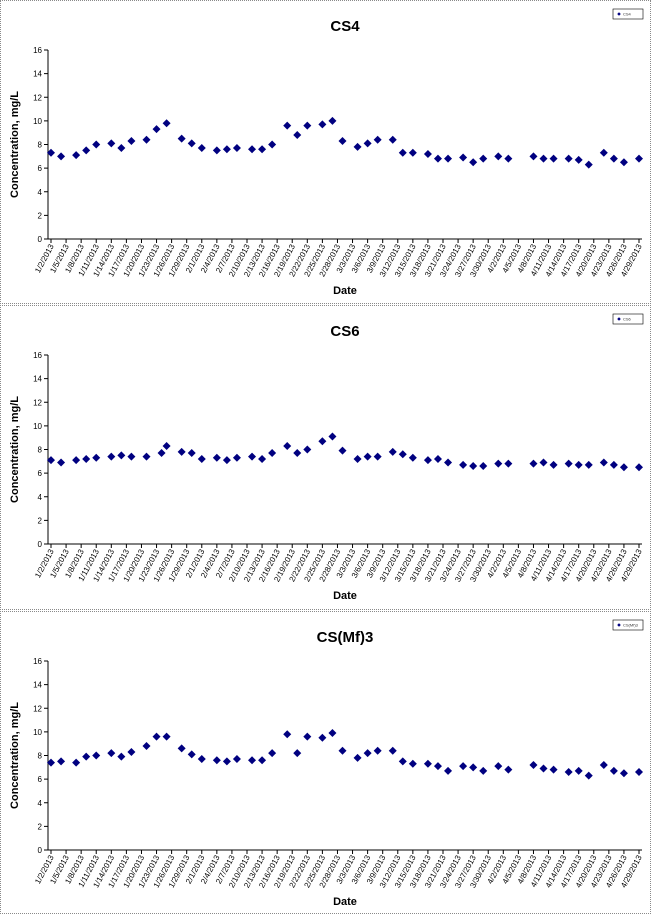  I want to click on y-tick-label: 2, so click(40, 826).